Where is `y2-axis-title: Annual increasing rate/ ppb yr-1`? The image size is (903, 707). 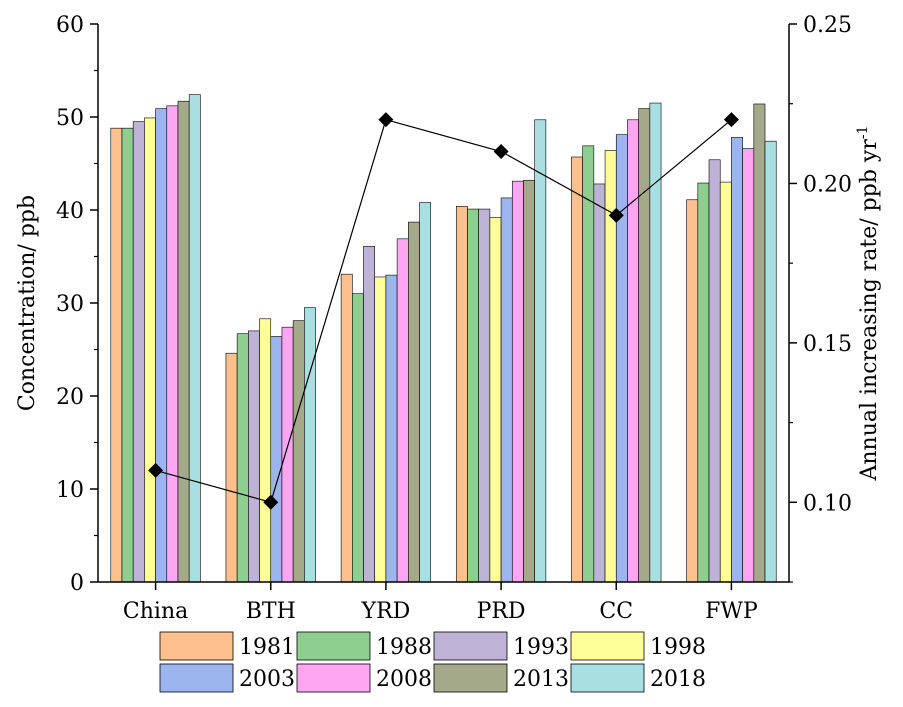
y2-axis-title: Annual increasing rate/ ppb yr-1 is located at coordinates (868, 303).